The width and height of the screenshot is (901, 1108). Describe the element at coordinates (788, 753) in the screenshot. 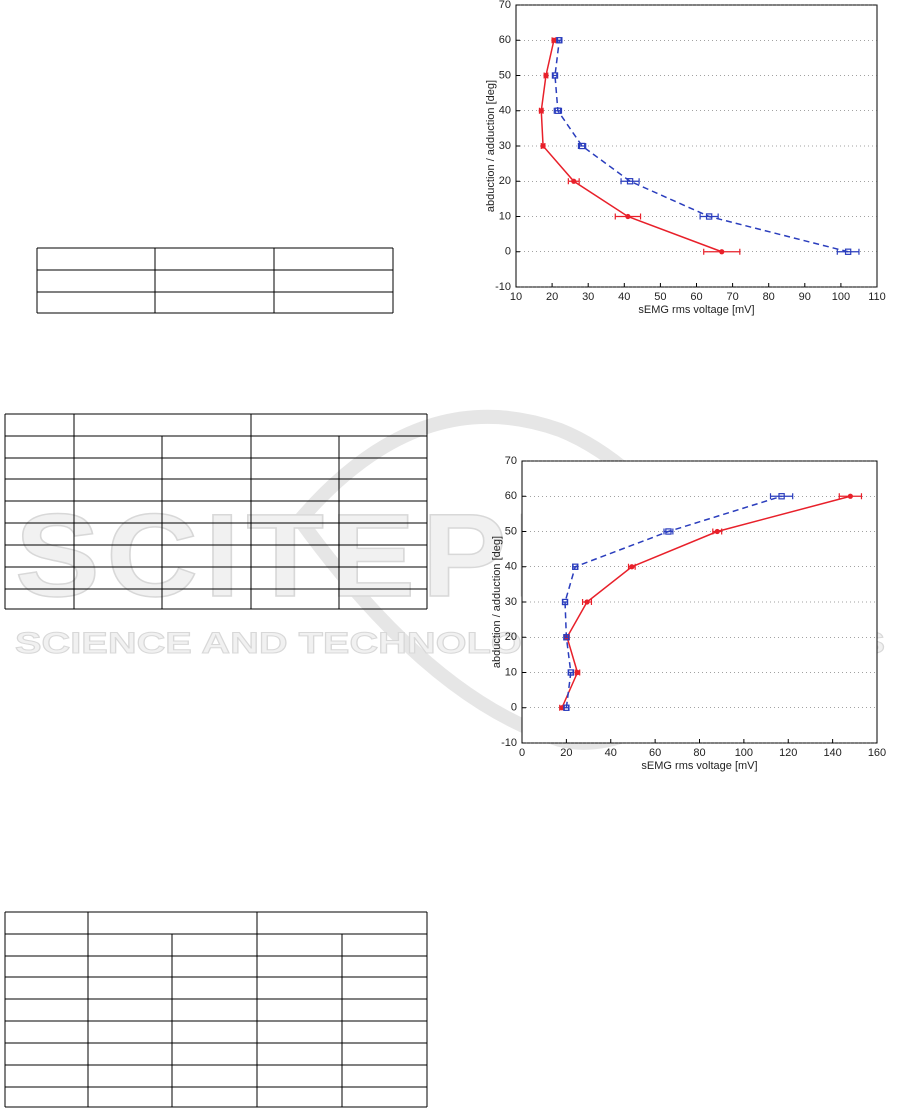

I see `x-tick-label: 120` at that location.